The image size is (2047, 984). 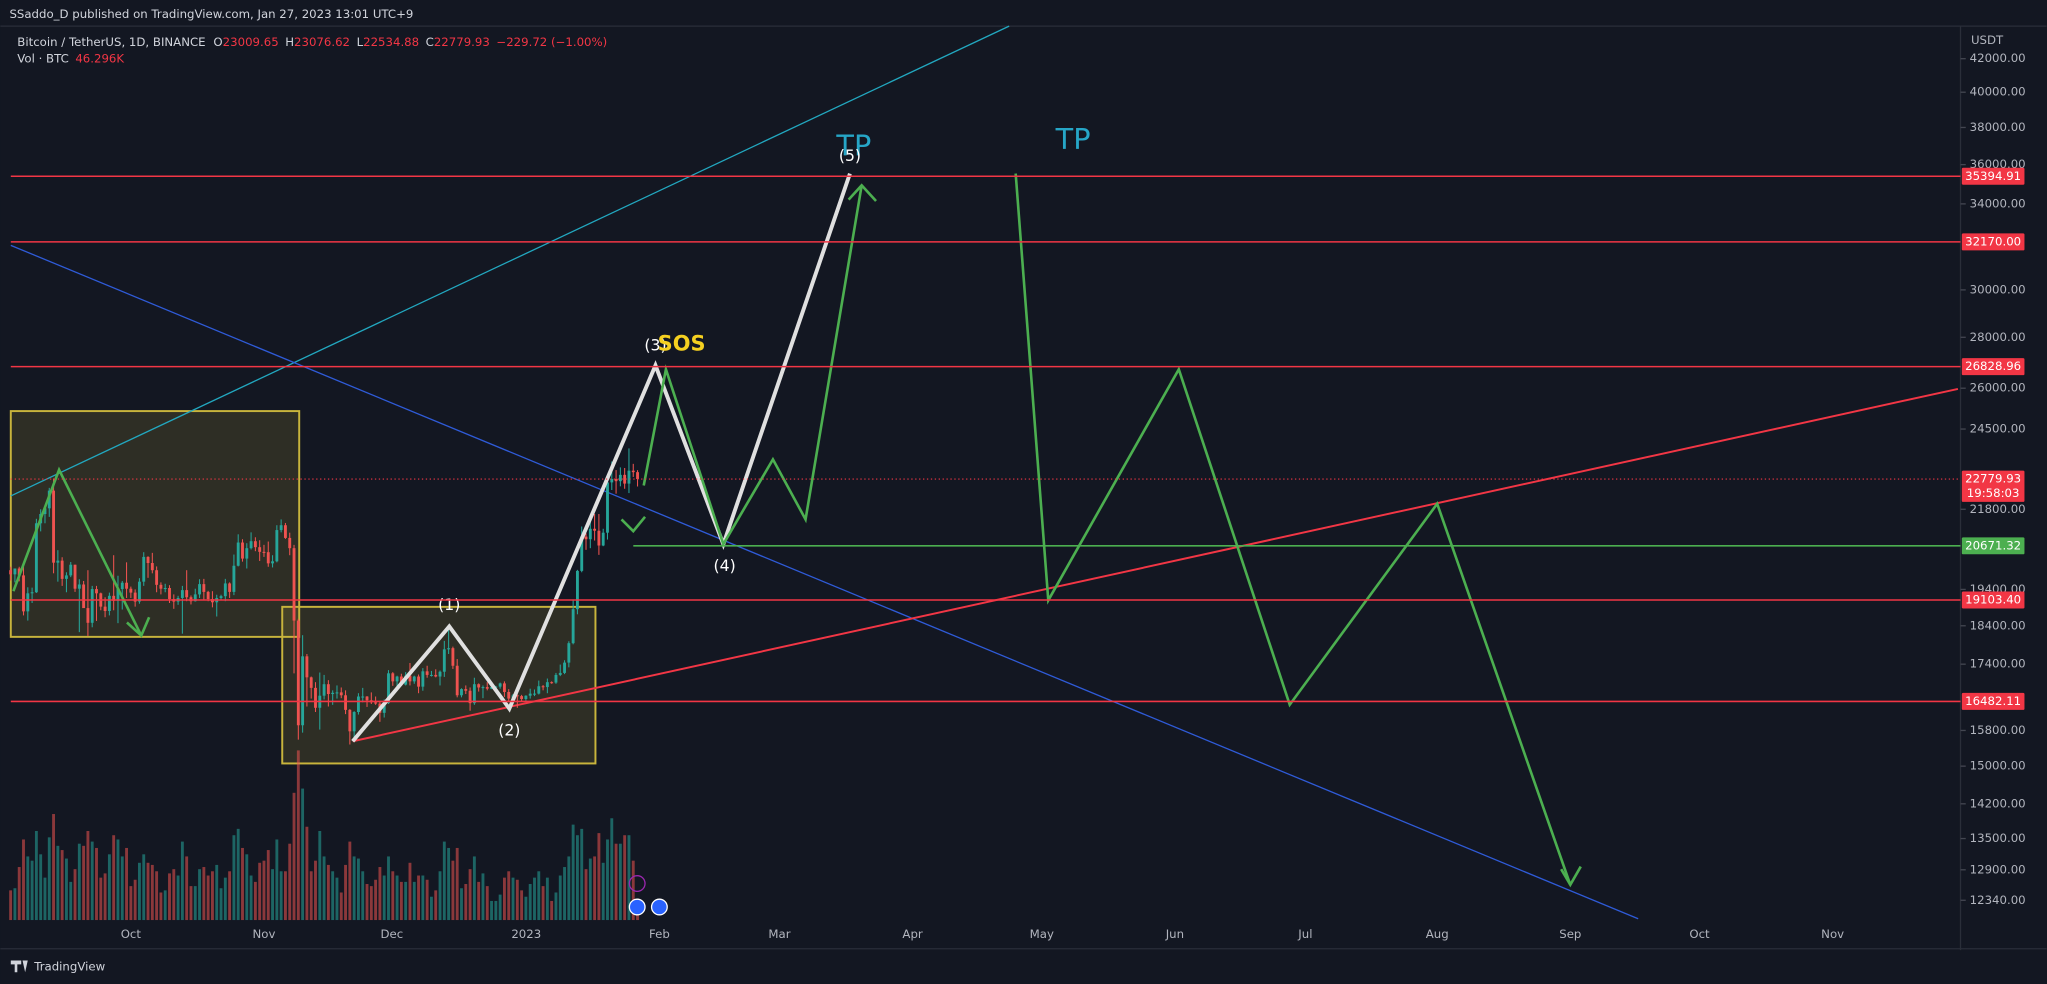 What do you see at coordinates (449, 604) in the screenshot?
I see `annotation: (1)` at bounding box center [449, 604].